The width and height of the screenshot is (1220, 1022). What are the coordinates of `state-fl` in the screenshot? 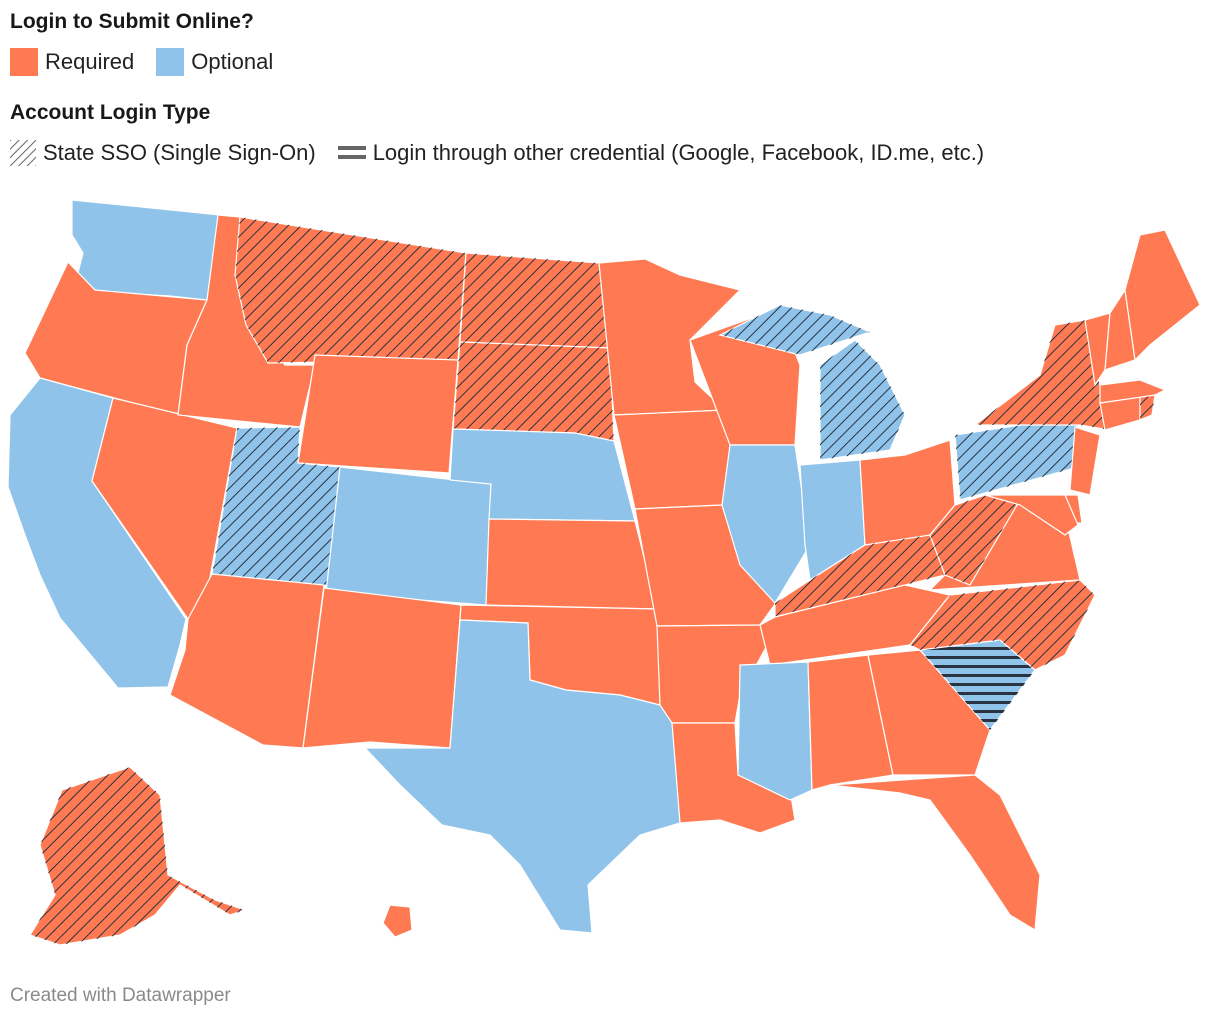 It's located at (935, 853).